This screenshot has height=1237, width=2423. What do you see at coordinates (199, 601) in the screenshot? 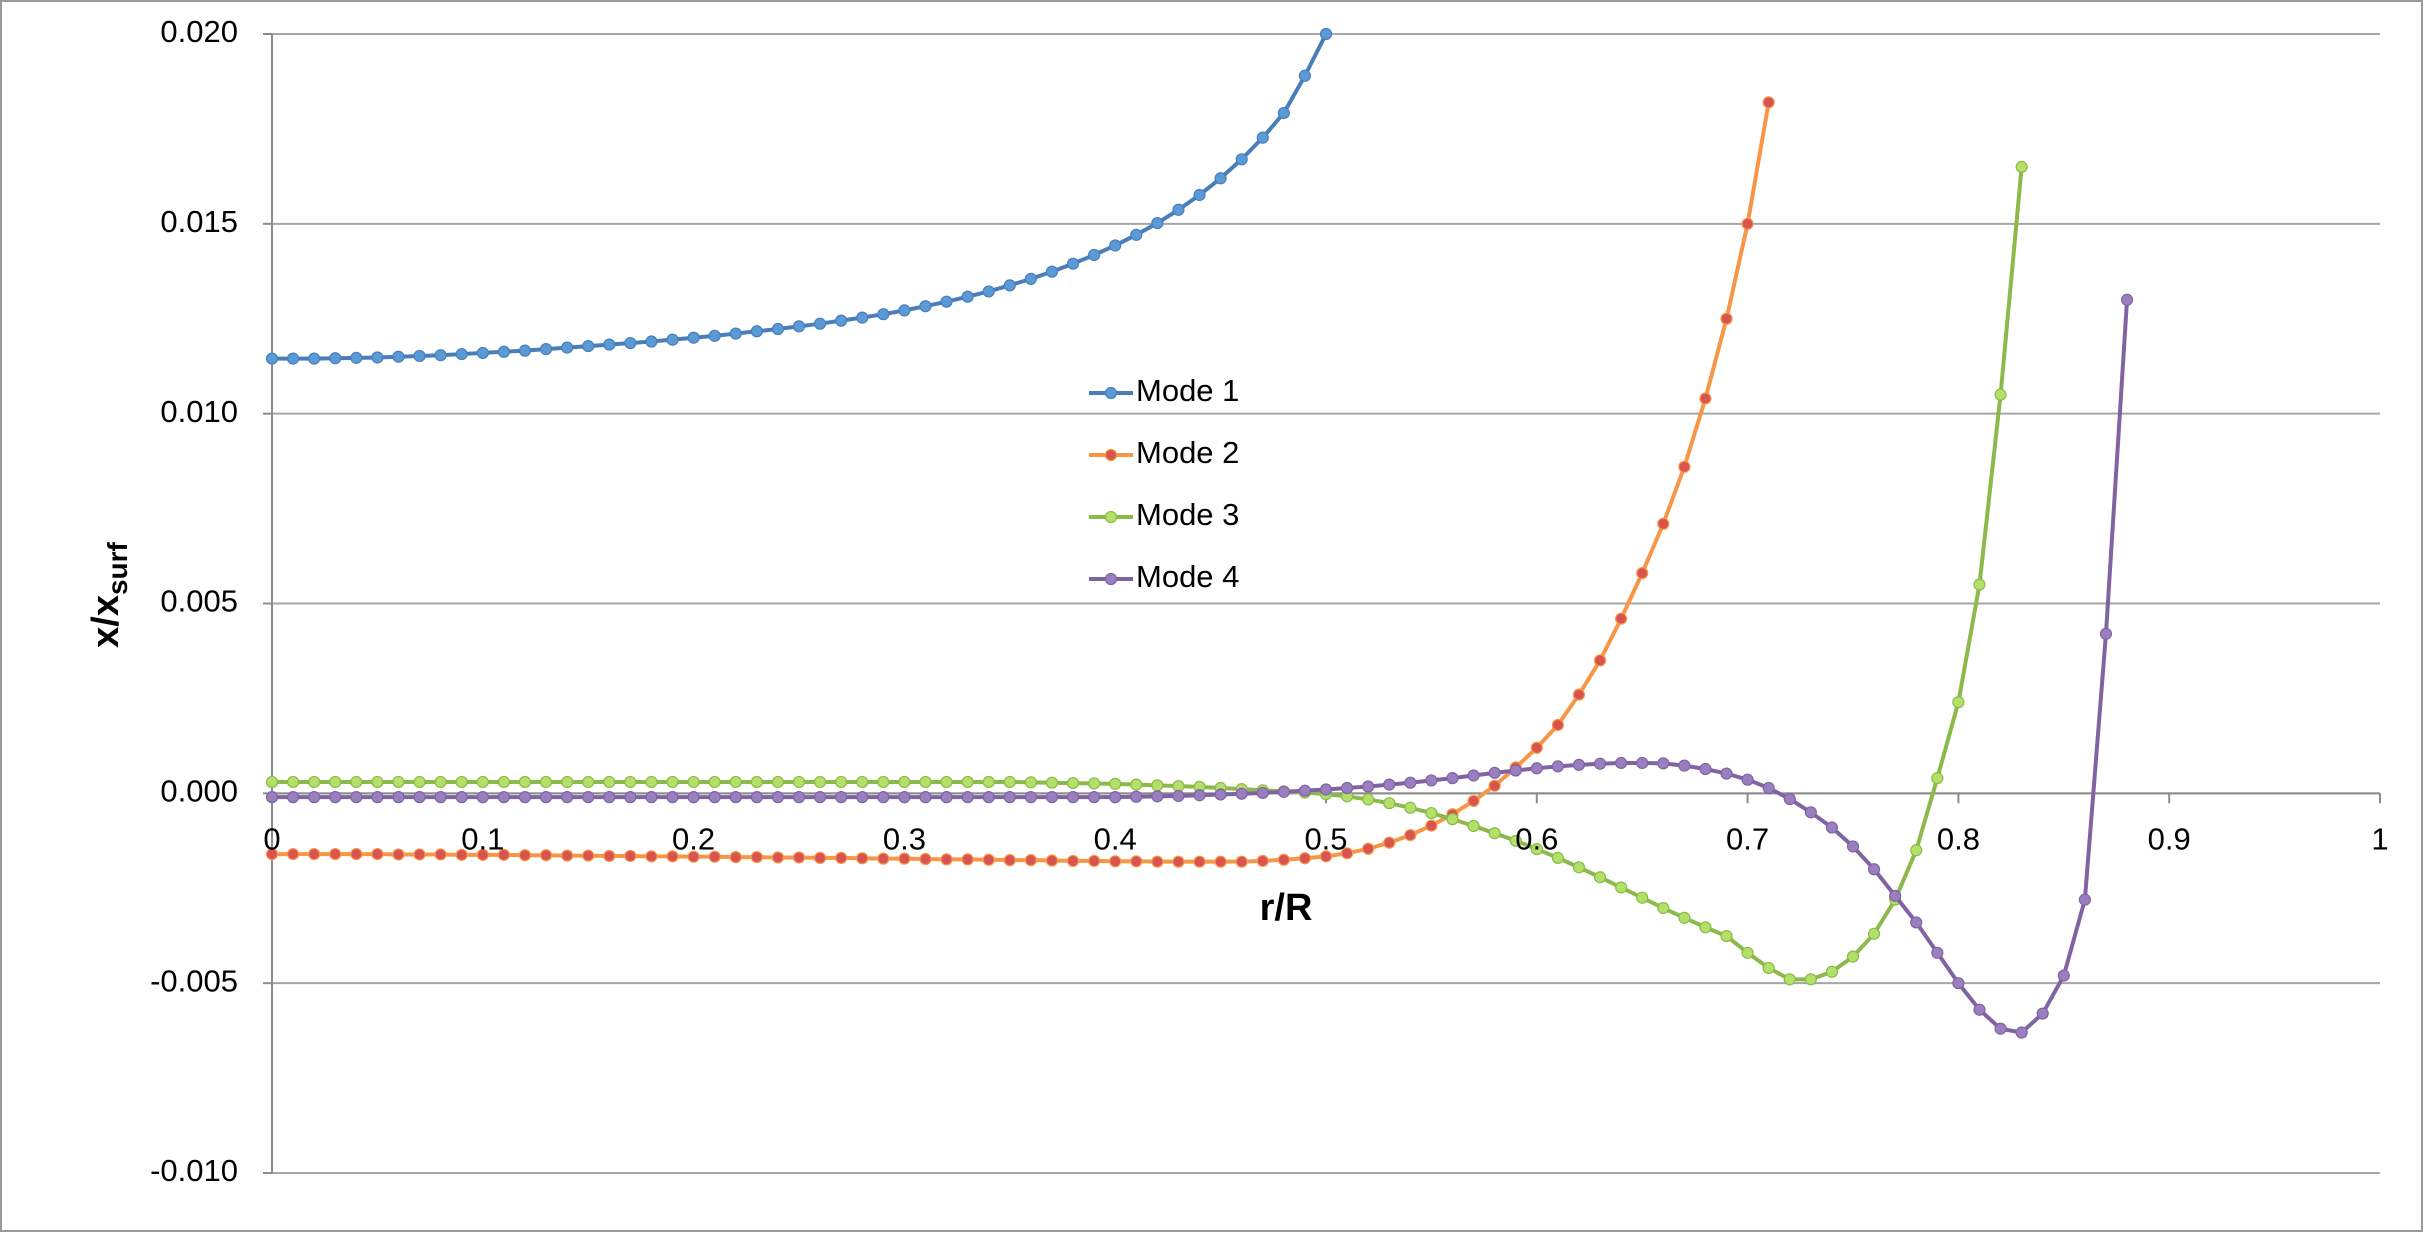
I see `y-tick-label: 0.005` at bounding box center [199, 601].